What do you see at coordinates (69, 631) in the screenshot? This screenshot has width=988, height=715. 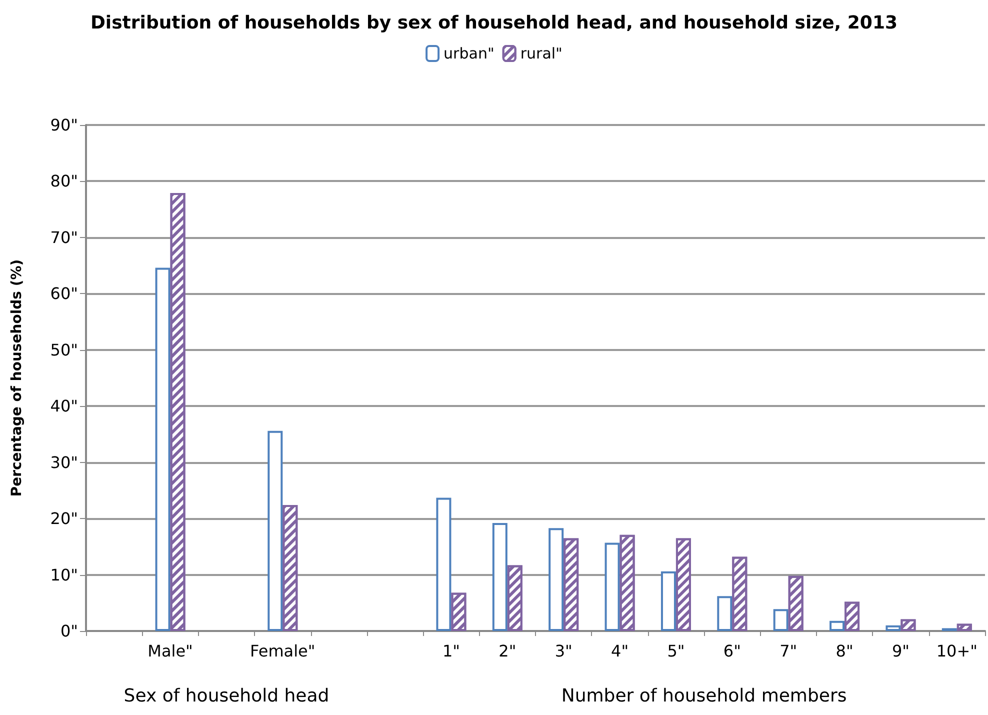 I see `y-tick-label: 0"` at bounding box center [69, 631].